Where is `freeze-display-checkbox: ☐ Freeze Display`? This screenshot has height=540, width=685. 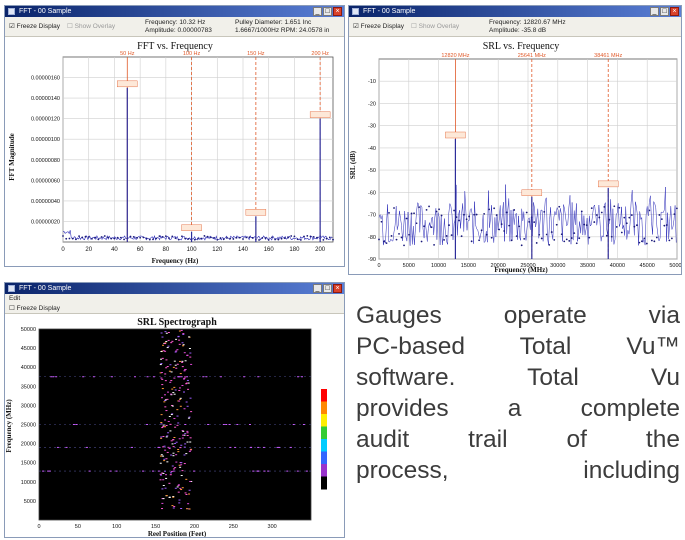
freeze-display-checkbox: ☐ Freeze Display is located at coordinates (34, 308).